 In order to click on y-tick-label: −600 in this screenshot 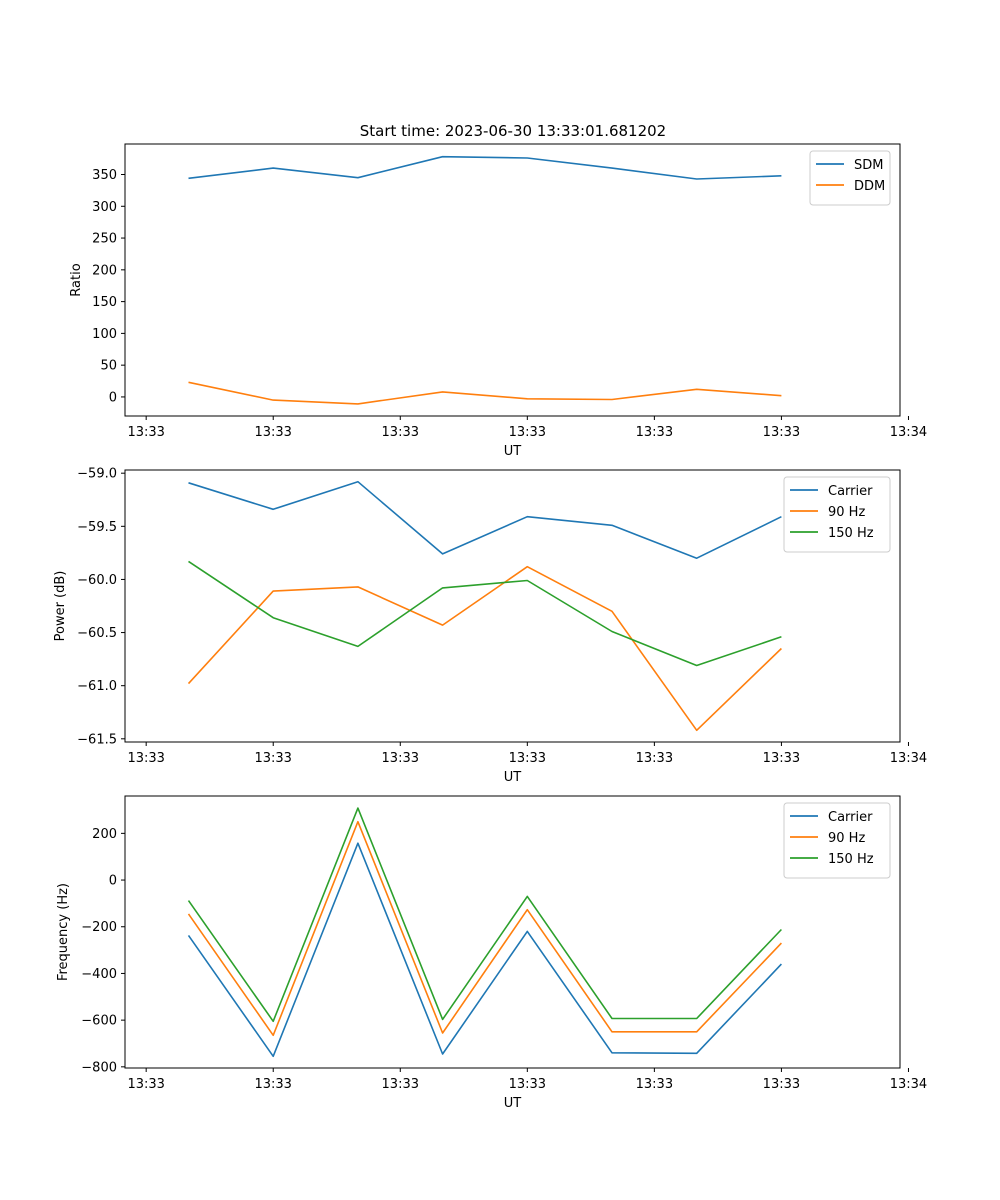, I will do `click(99, 1021)`.